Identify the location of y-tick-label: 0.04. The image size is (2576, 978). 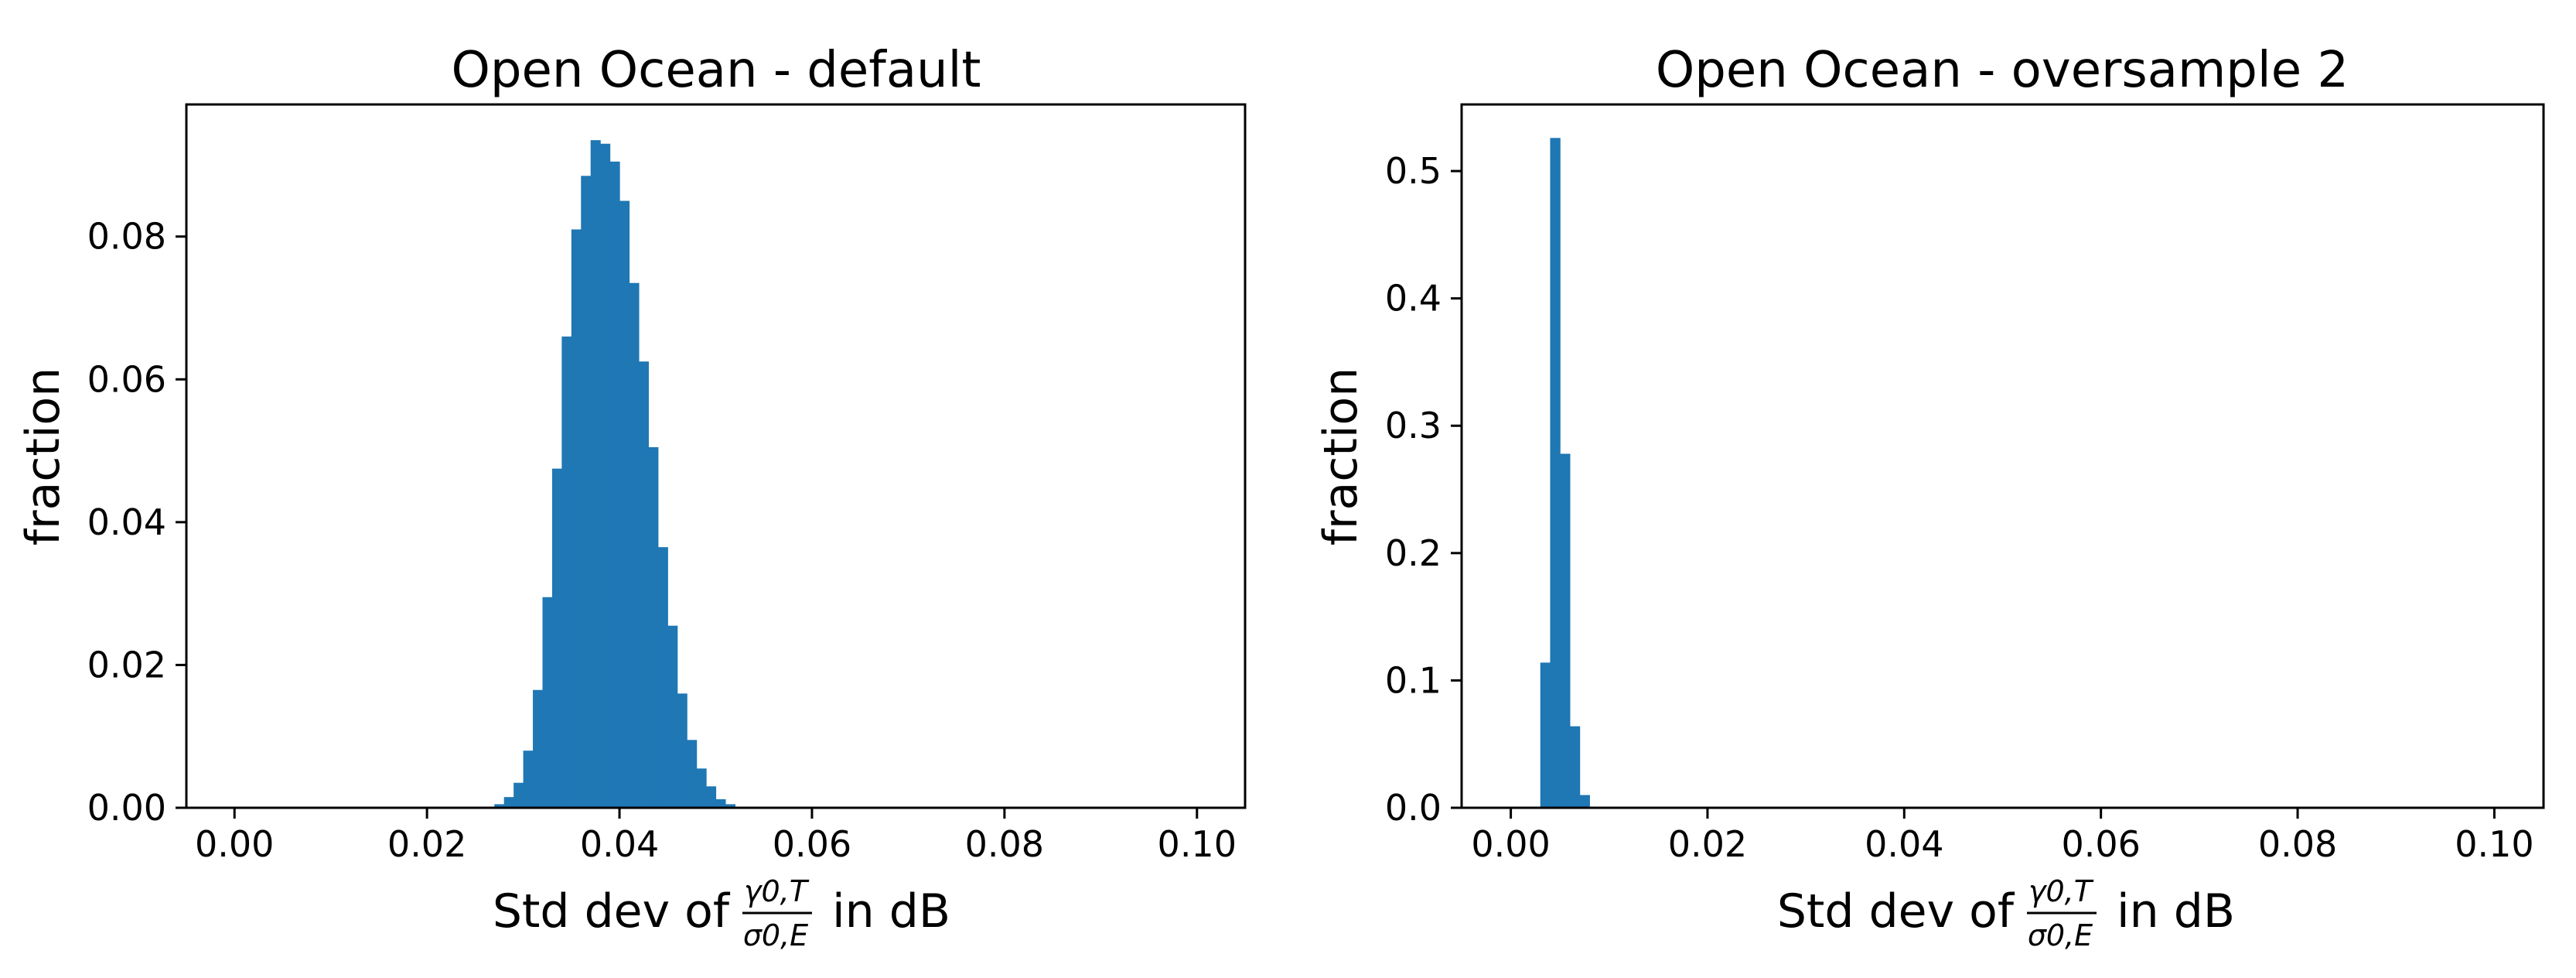
(126, 522).